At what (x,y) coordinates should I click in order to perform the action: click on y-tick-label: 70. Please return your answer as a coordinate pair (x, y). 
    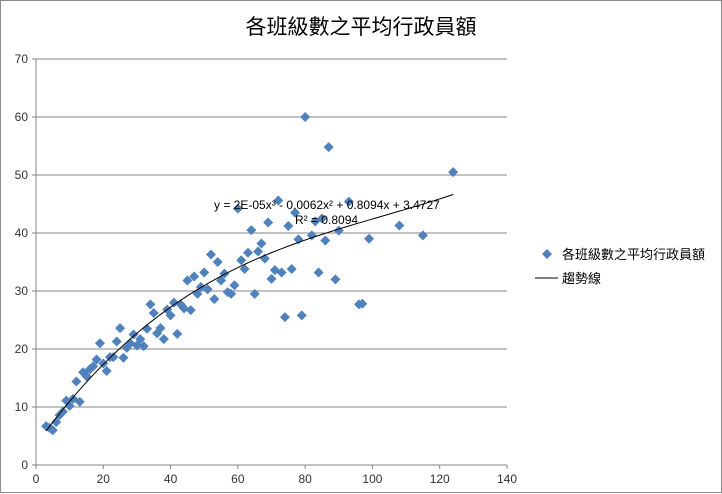
    Looking at the image, I should click on (22, 59).